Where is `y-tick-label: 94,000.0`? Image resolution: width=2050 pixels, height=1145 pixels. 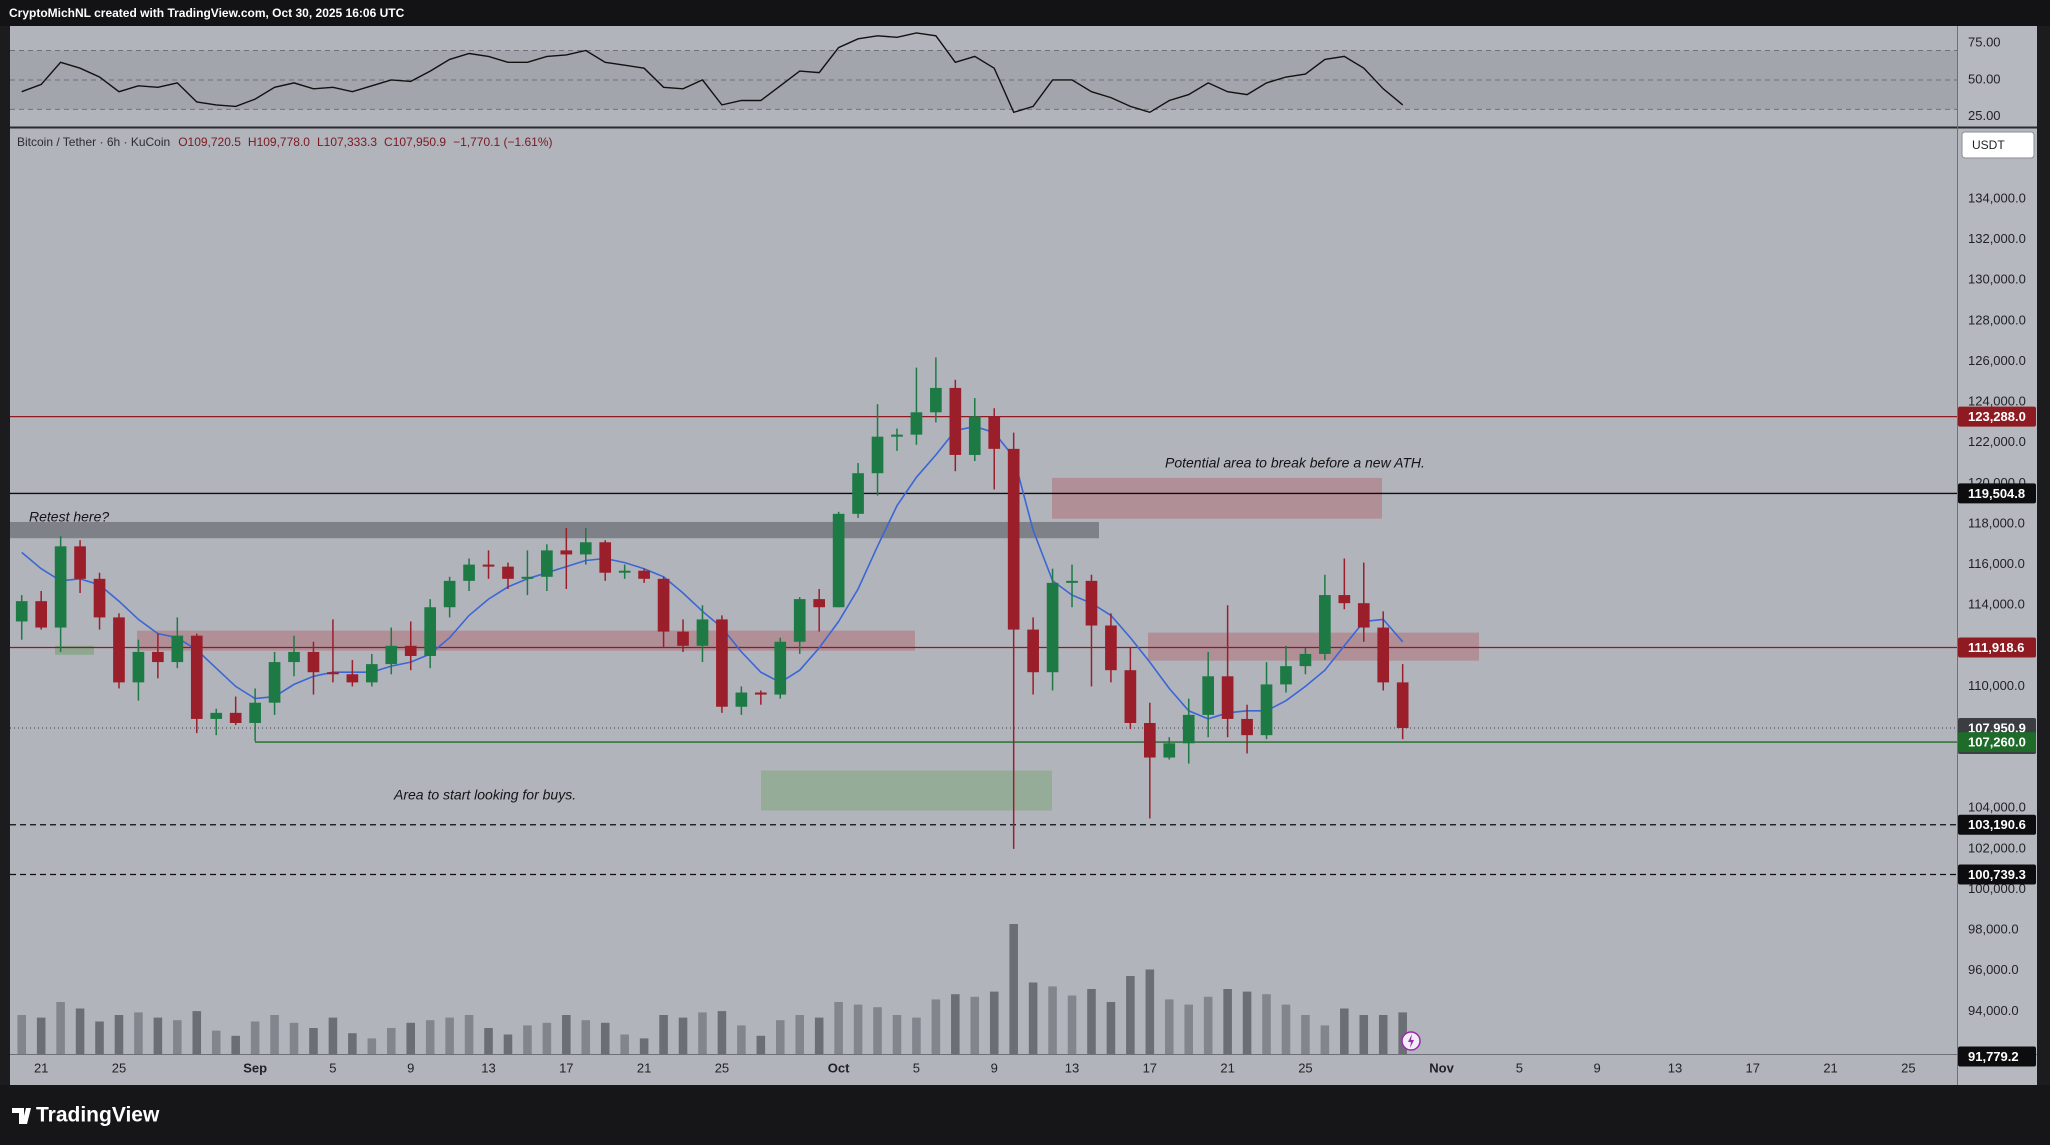
y-tick-label: 94,000.0 is located at coordinates (1993, 1010).